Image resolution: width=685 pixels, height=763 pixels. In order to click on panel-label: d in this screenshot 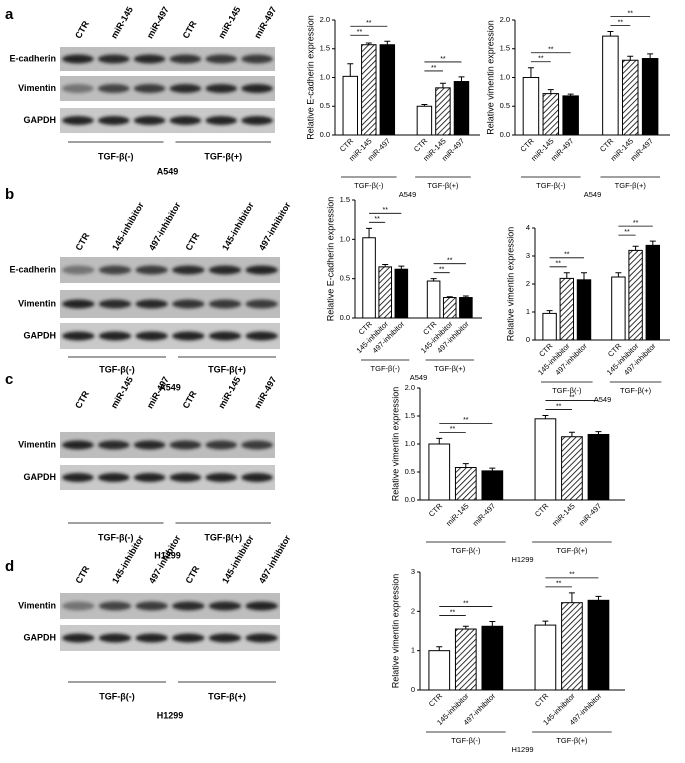, I will do `click(9, 566)`.